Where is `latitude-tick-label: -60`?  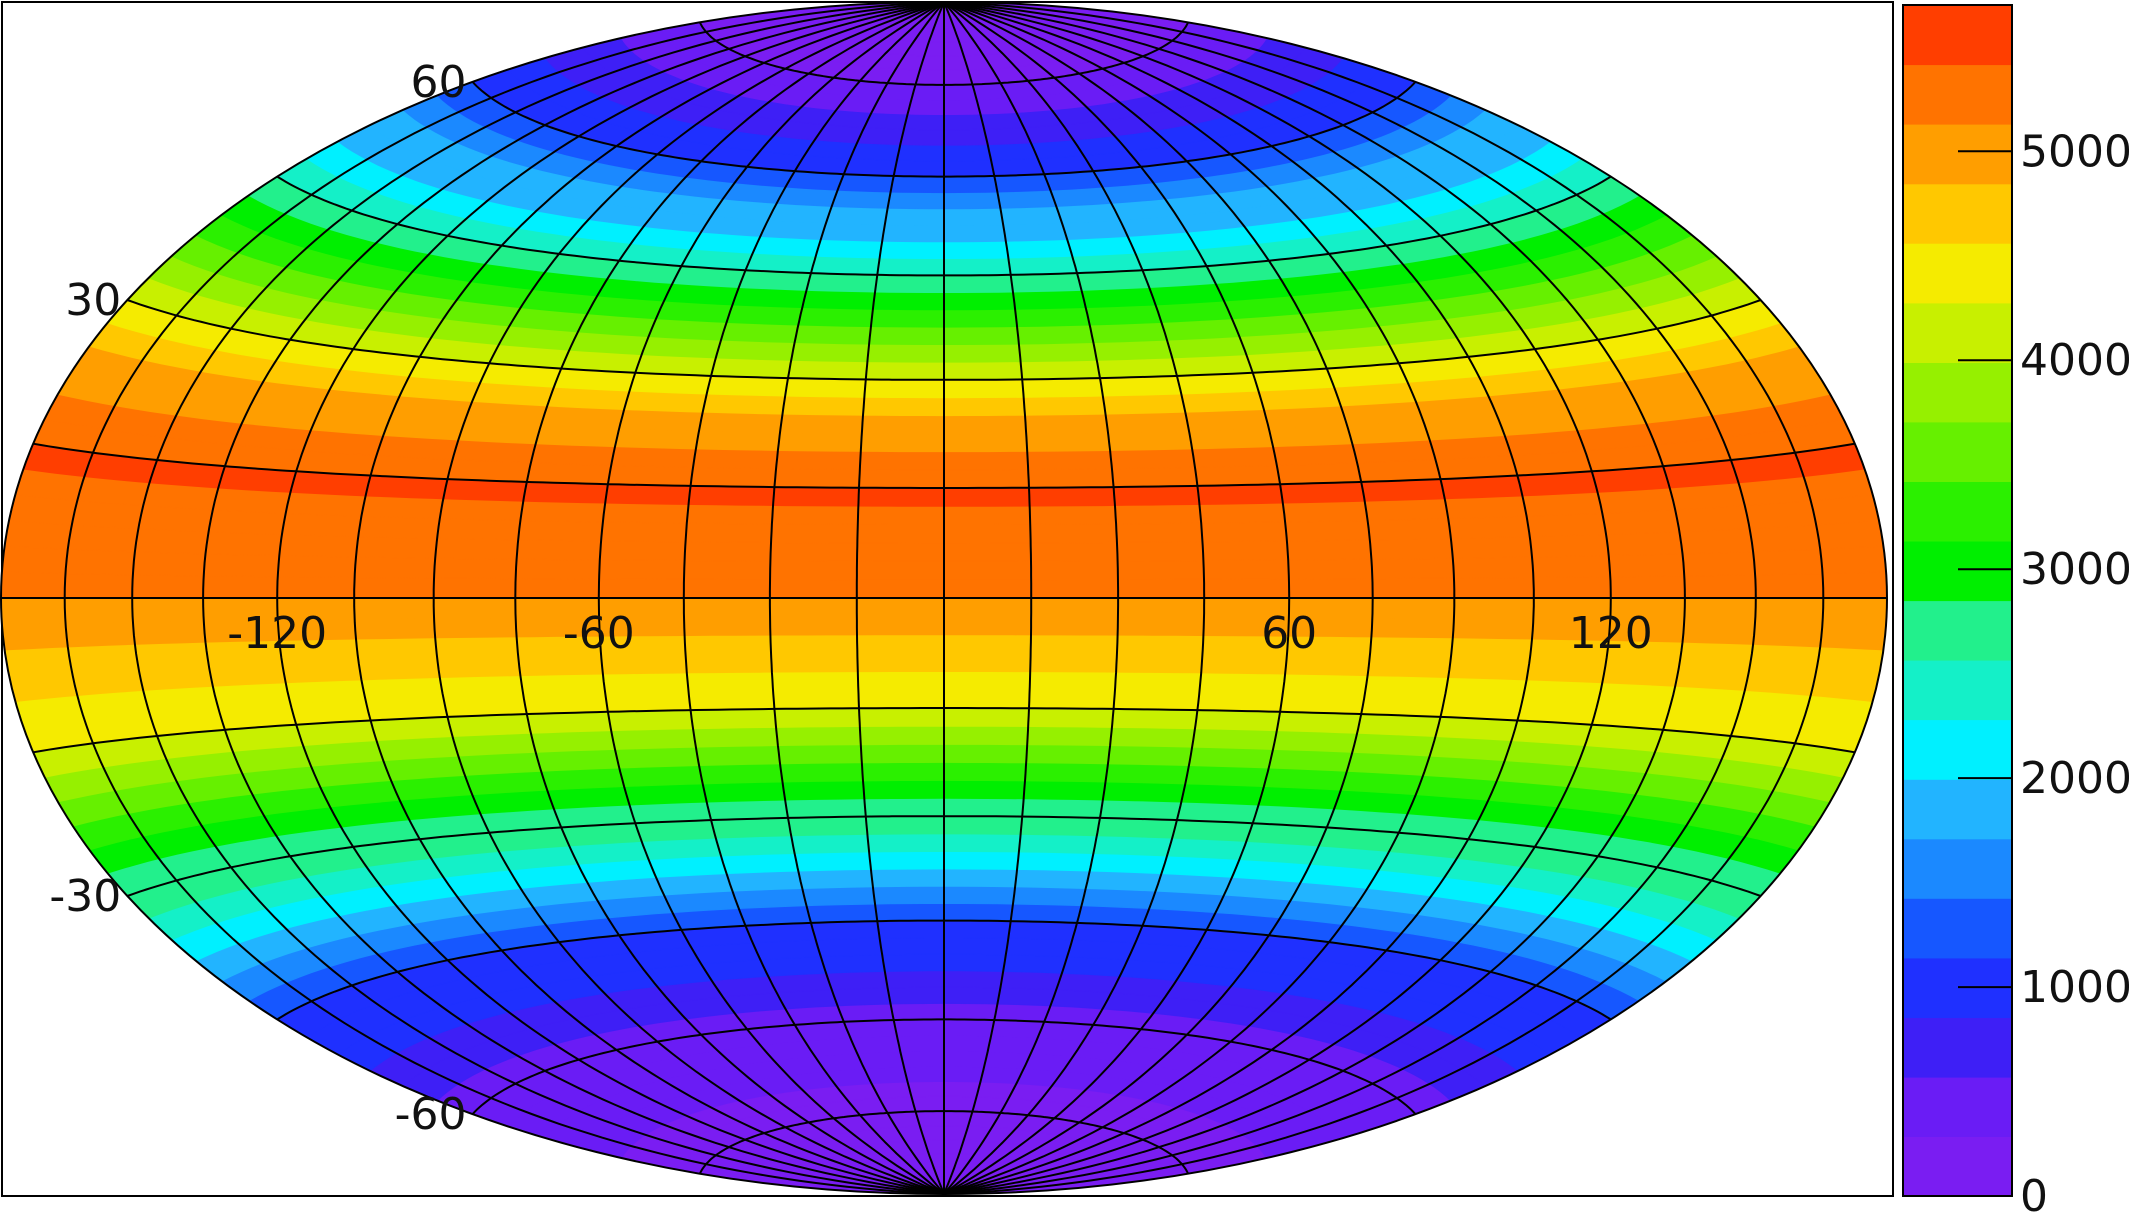 latitude-tick-label: -60 is located at coordinates (431, 1114).